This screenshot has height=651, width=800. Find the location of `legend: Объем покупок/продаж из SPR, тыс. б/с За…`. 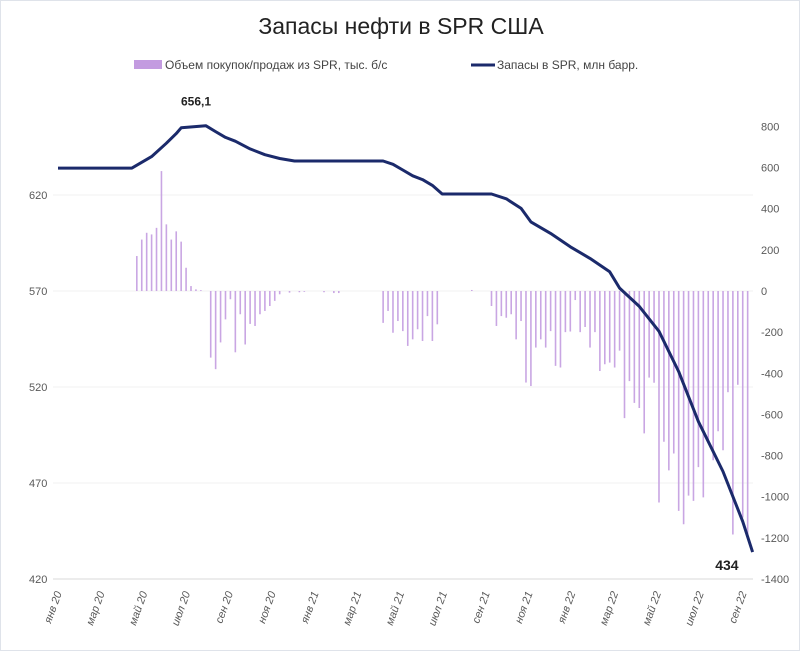

legend: Объем покупок/продаж из SPR, тыс. б/с За… is located at coordinates (386, 65).